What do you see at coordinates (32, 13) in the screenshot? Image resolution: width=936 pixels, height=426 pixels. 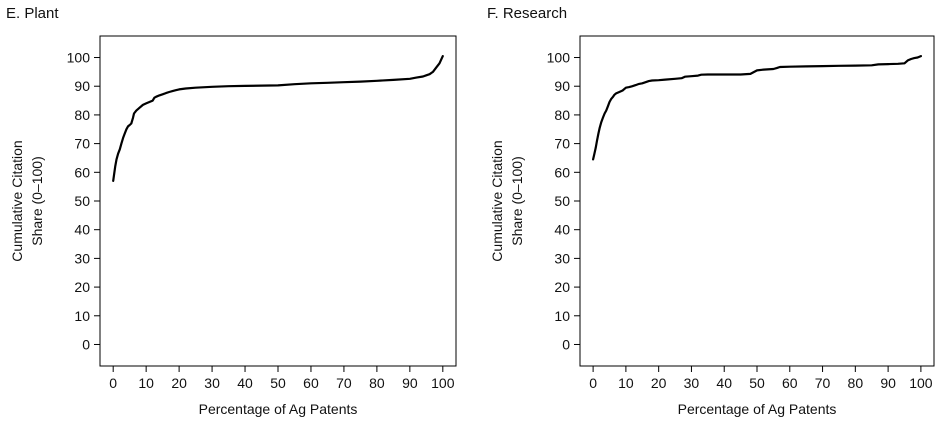 I see `chart-title: E. Plant` at bounding box center [32, 13].